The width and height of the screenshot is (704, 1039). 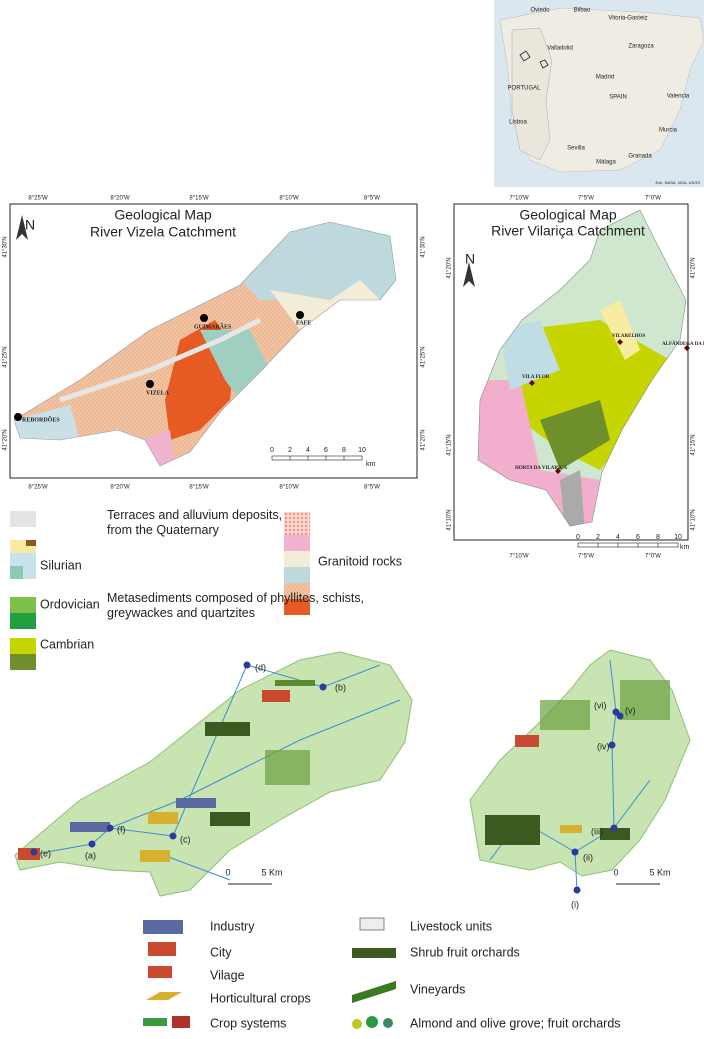 What do you see at coordinates (618, 98) in the screenshot?
I see `inset-label: SPAIN` at bounding box center [618, 98].